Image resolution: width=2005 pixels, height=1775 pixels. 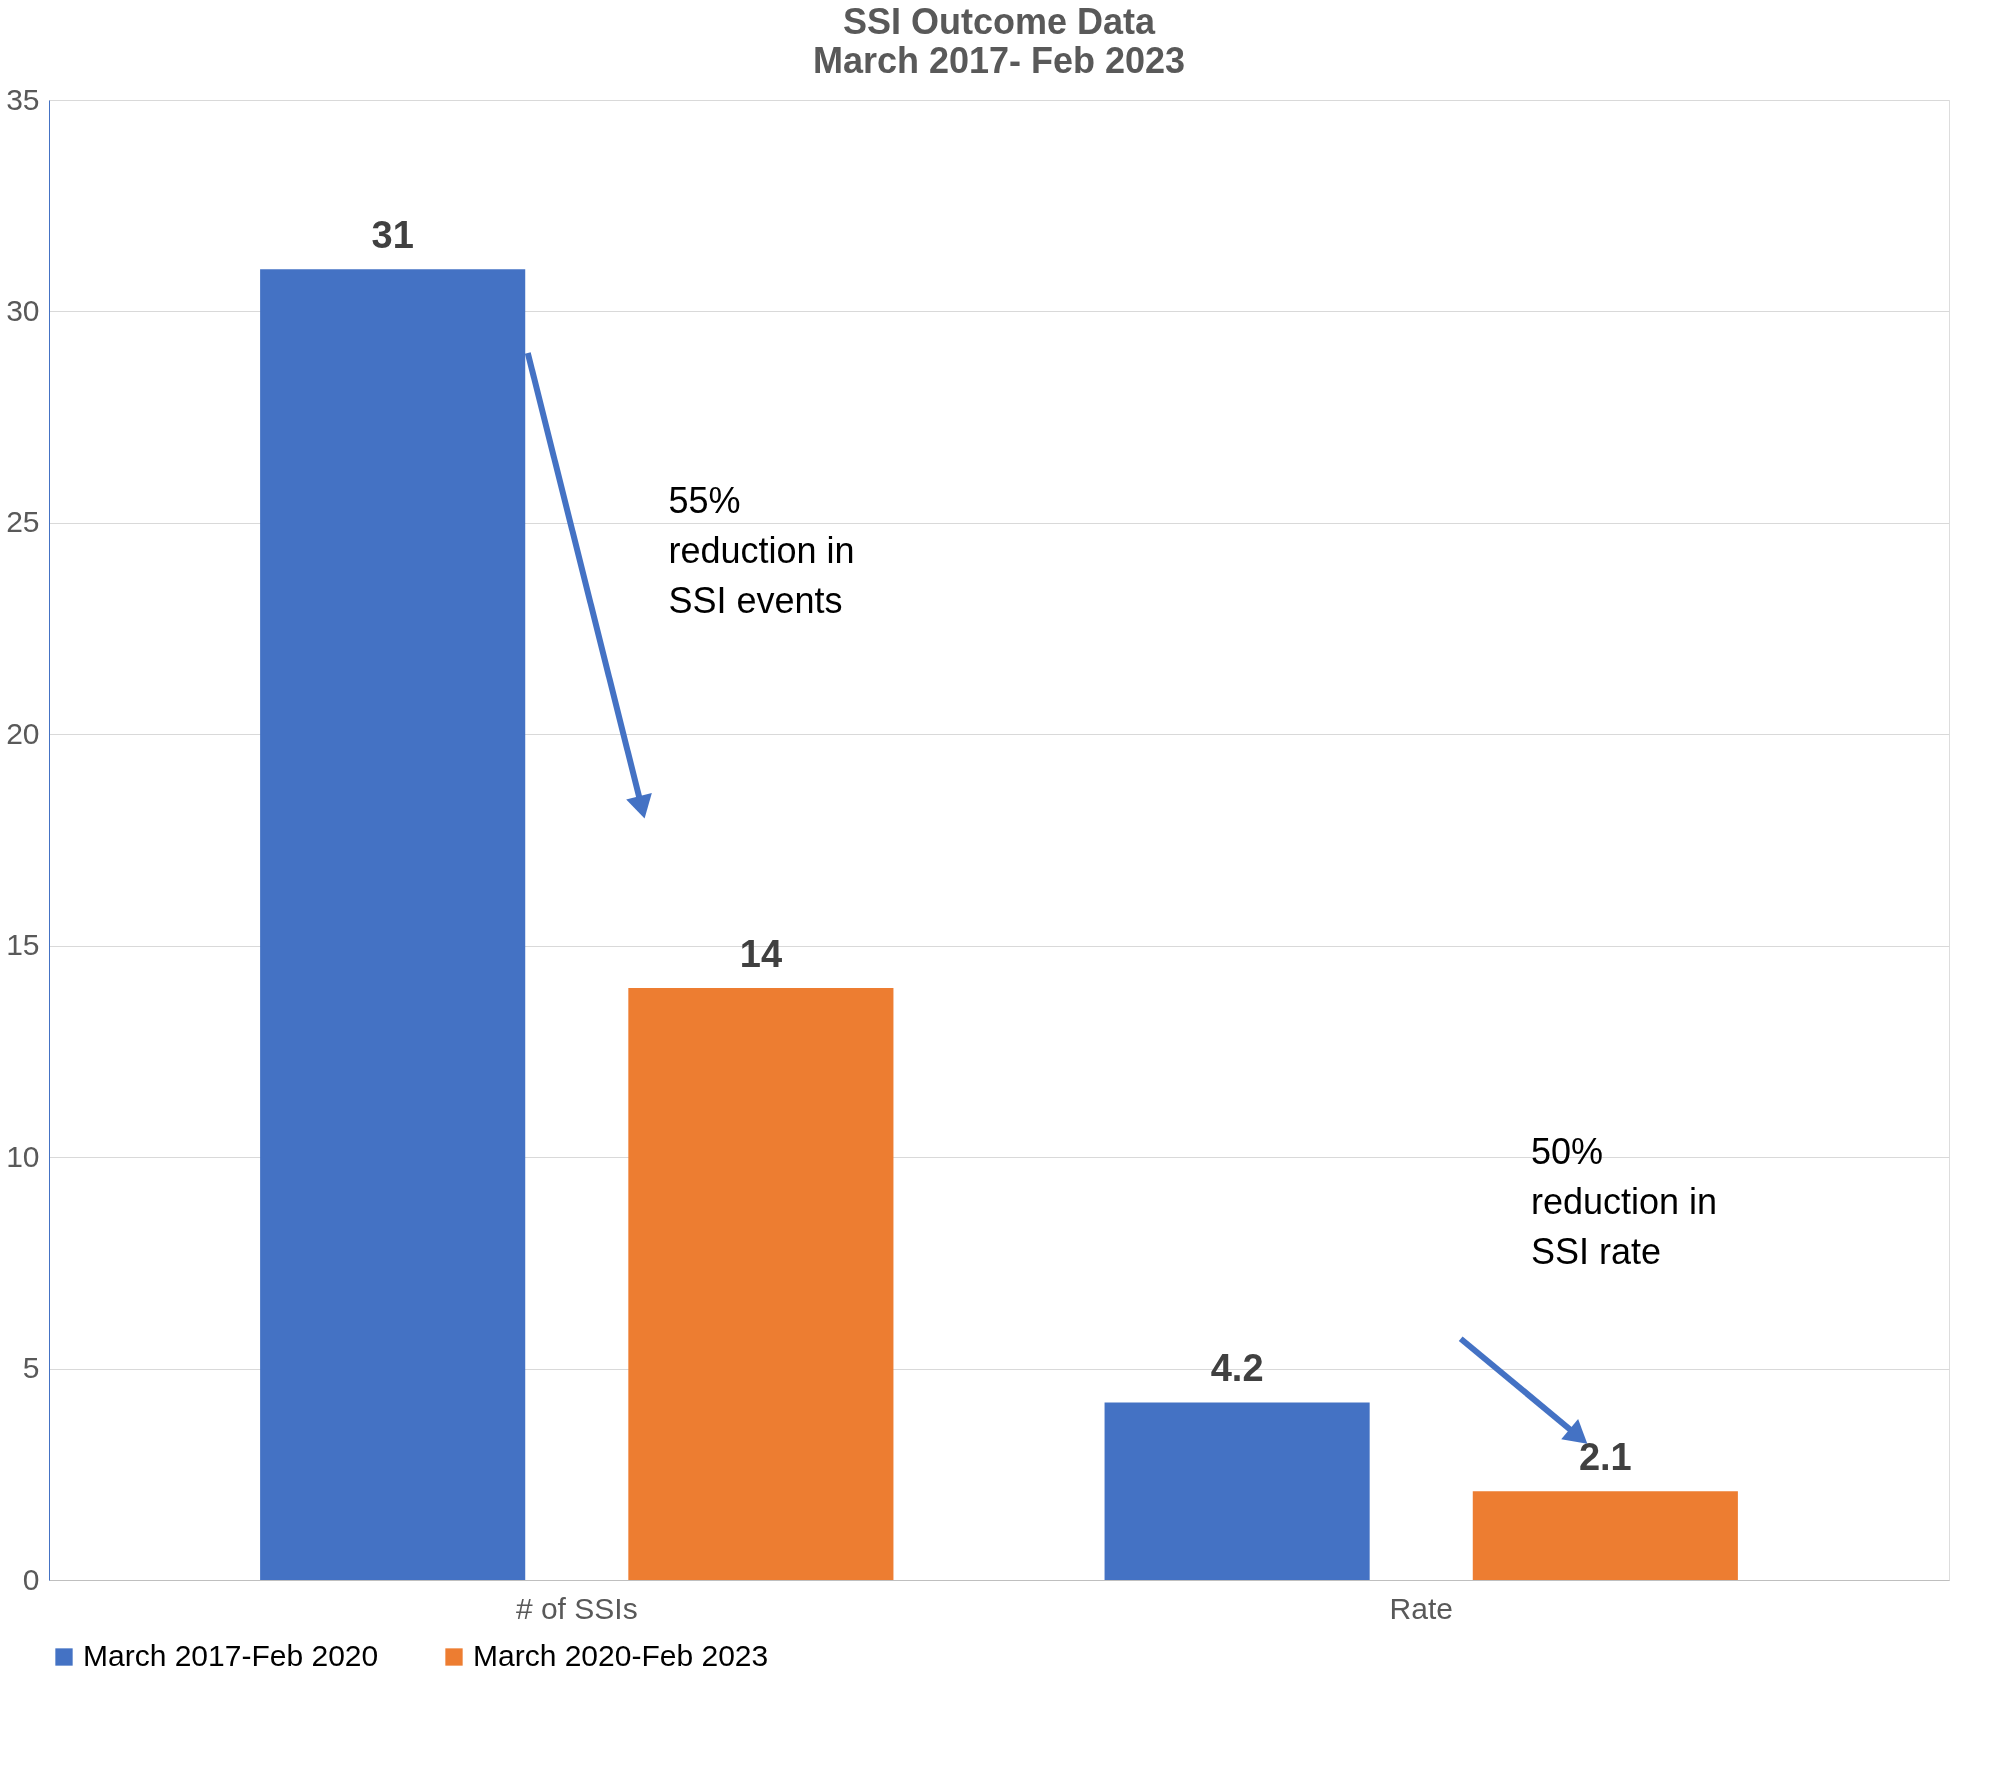 I want to click on chart-subtitle: March 2017- Feb 2023, so click(x=999, y=60).